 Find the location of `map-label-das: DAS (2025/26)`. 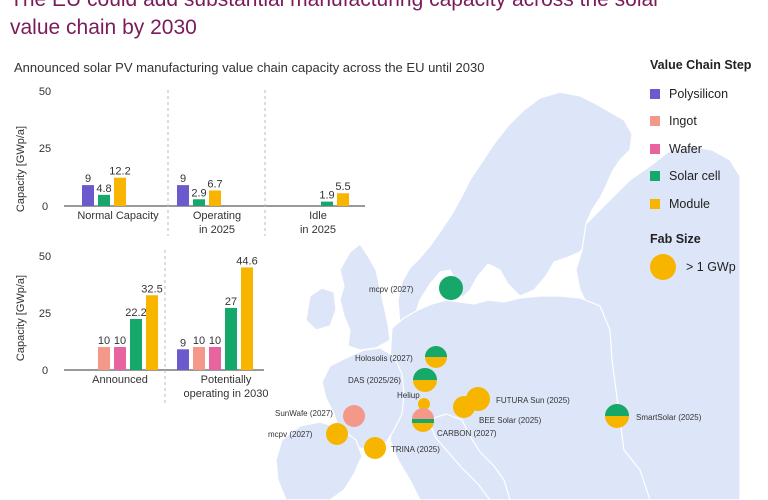

map-label-das: DAS (2025/26) is located at coordinates (374, 380).